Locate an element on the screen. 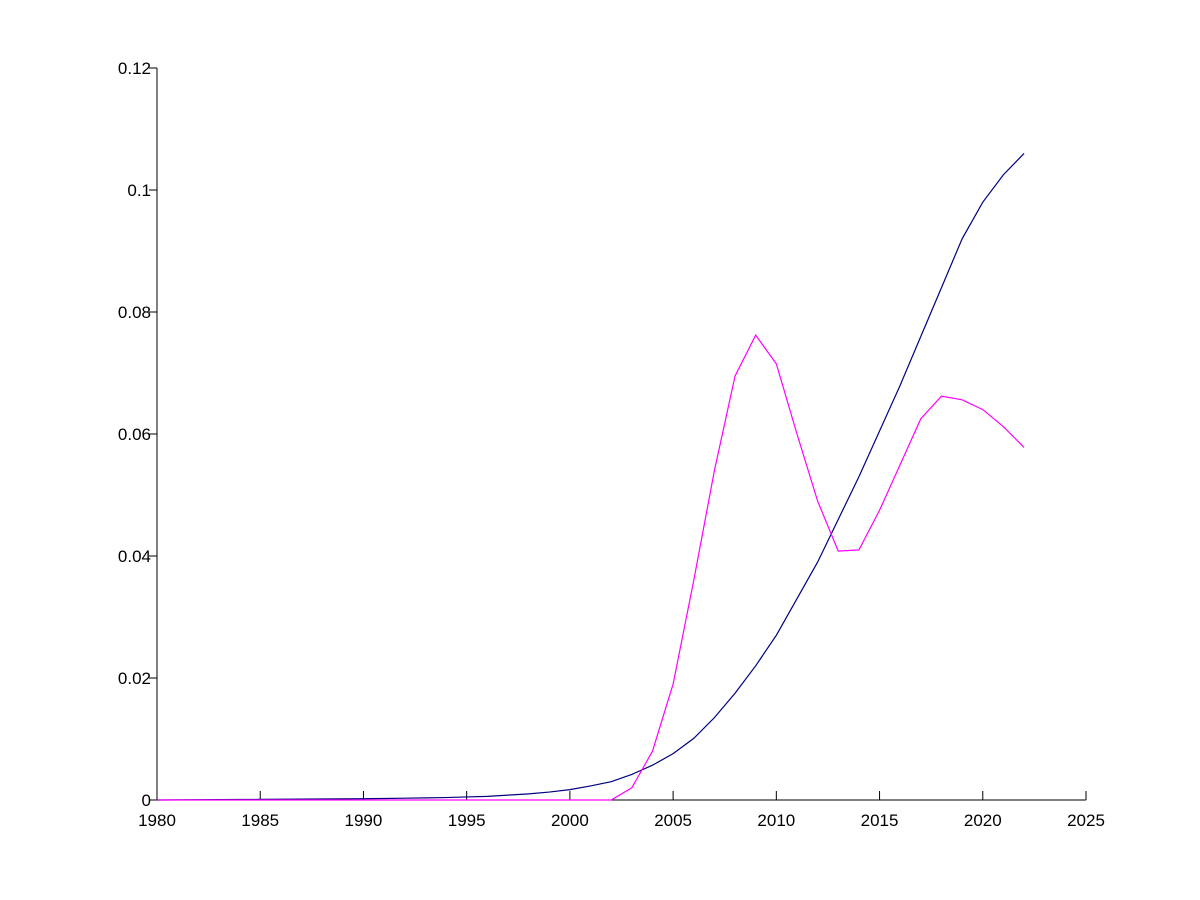 Image resolution: width=1200 pixels, height=900 pixels. x-tick-label: 1995 is located at coordinates (467, 820).